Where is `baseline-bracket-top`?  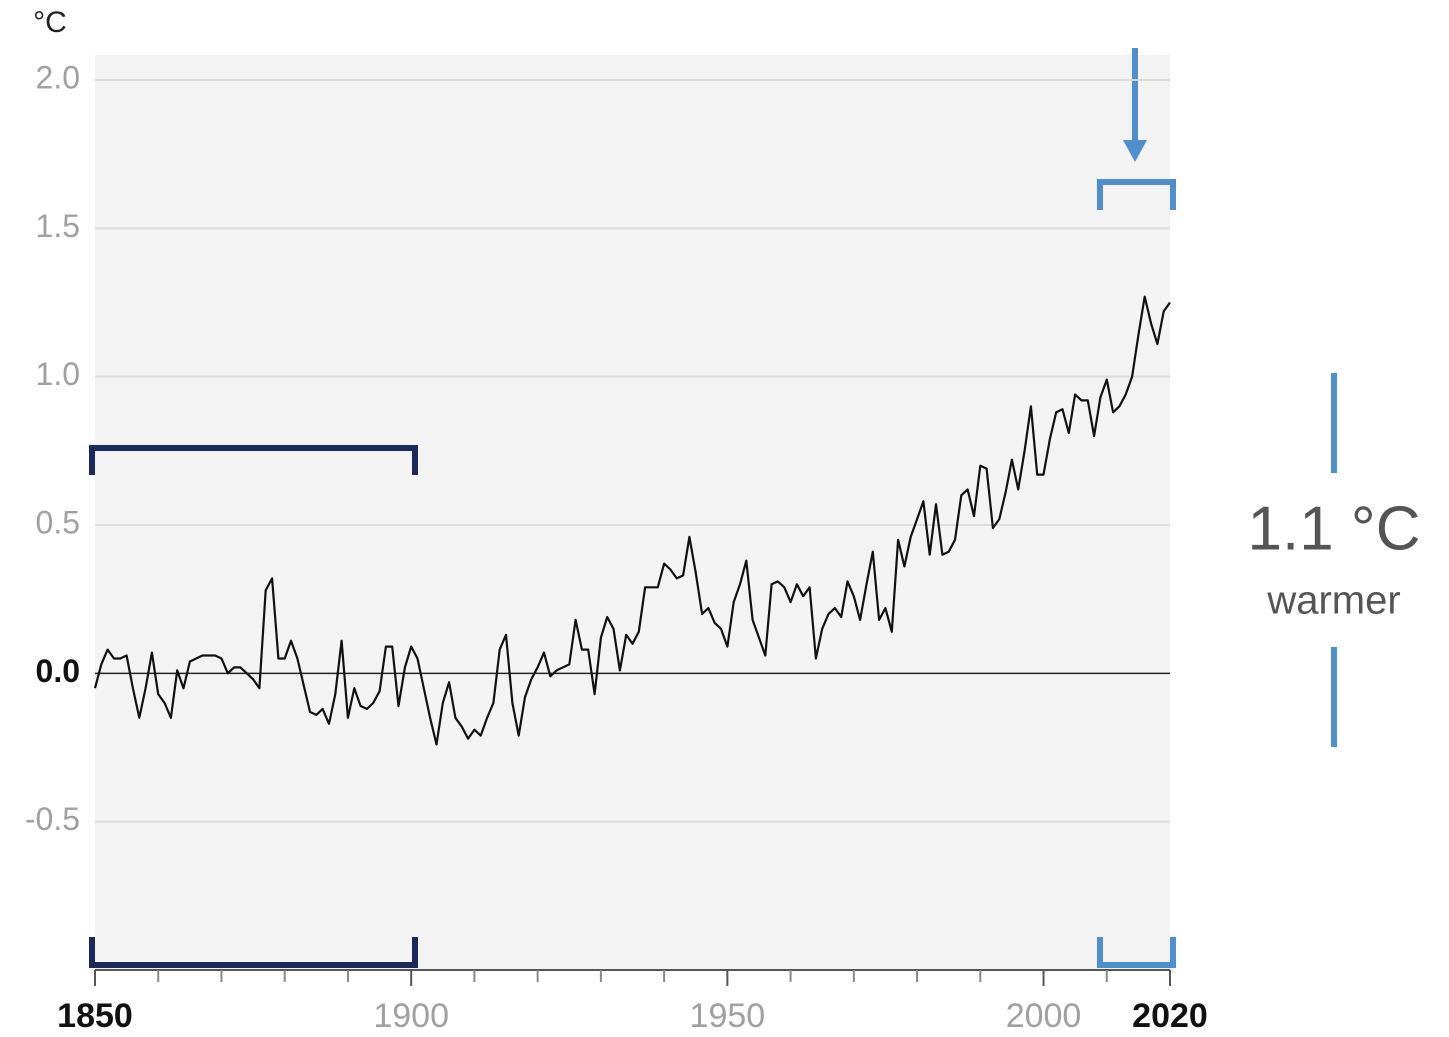 baseline-bracket-top is located at coordinates (253, 460).